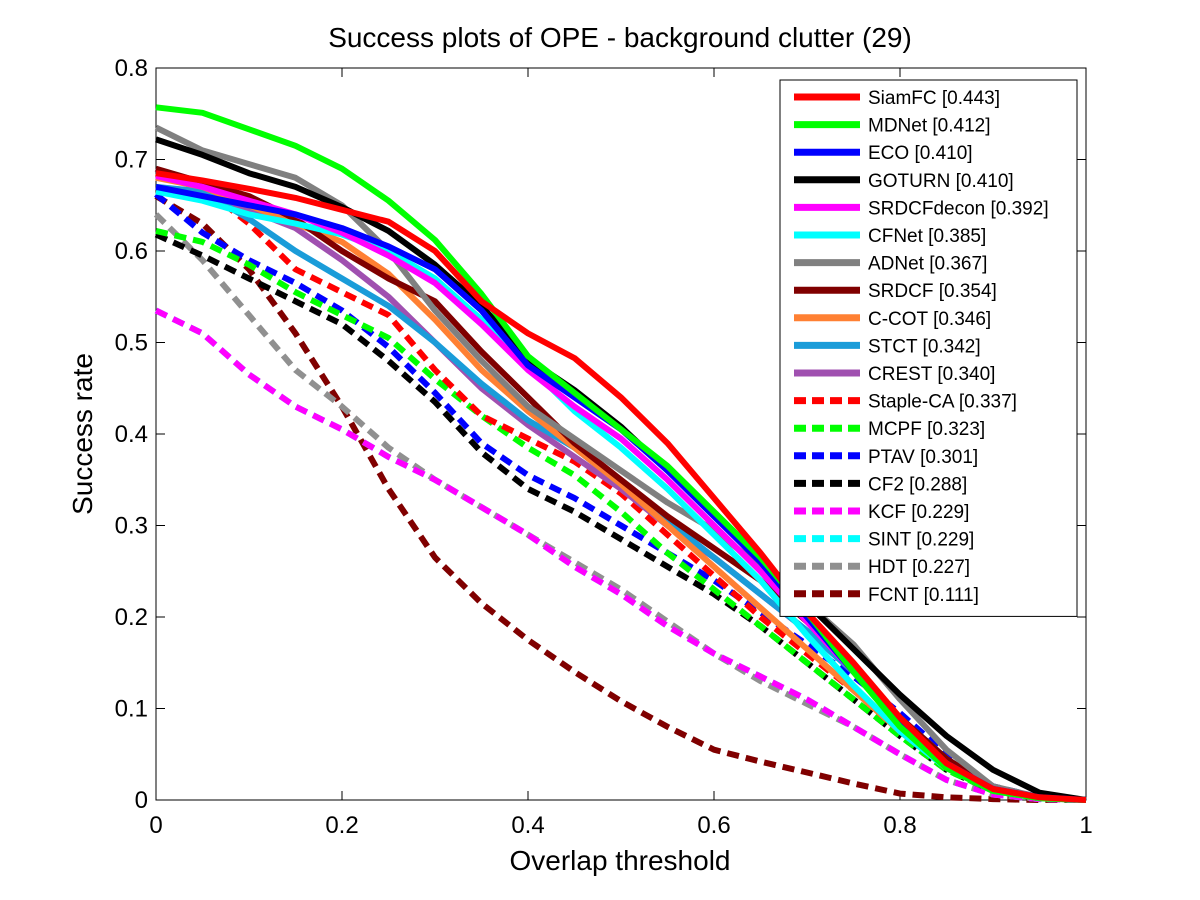 This screenshot has width=1200, height=900. Describe the element at coordinates (942, 402) in the screenshot. I see `legend-label: Staple-CA [0.337]` at that location.